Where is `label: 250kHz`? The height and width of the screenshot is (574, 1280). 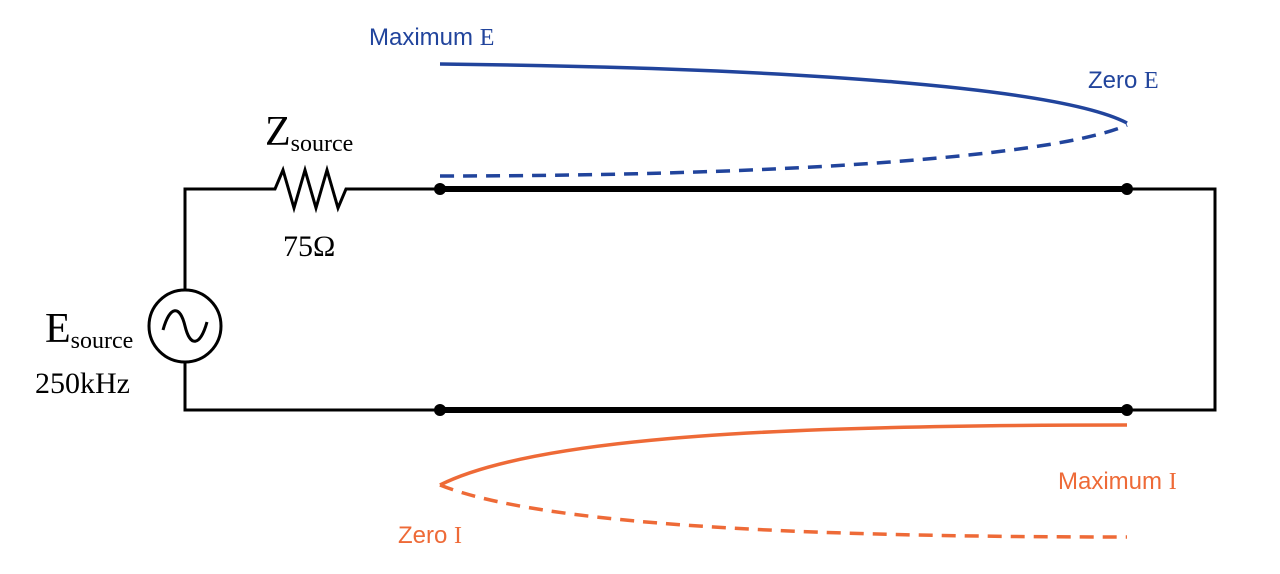 label: 250kHz is located at coordinates (82, 383).